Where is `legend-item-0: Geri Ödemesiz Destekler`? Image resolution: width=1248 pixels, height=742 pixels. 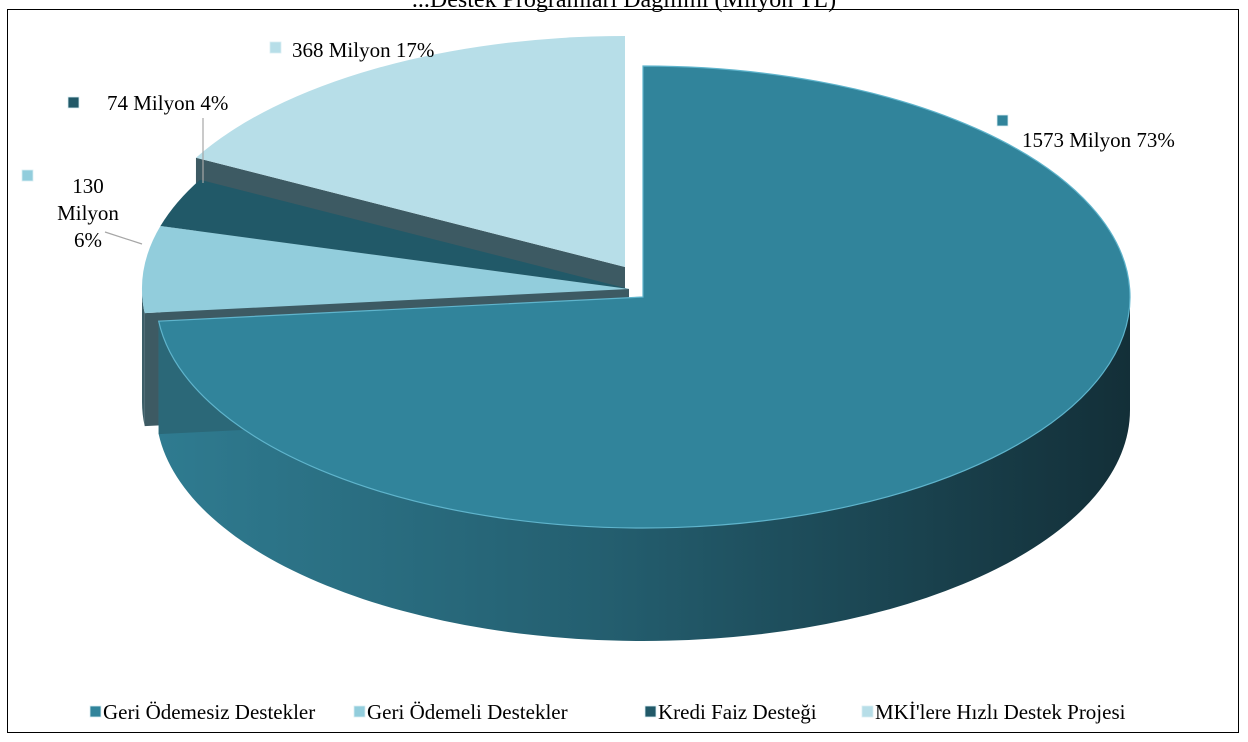 legend-item-0: Geri Ödemesiz Destekler is located at coordinates (209, 712).